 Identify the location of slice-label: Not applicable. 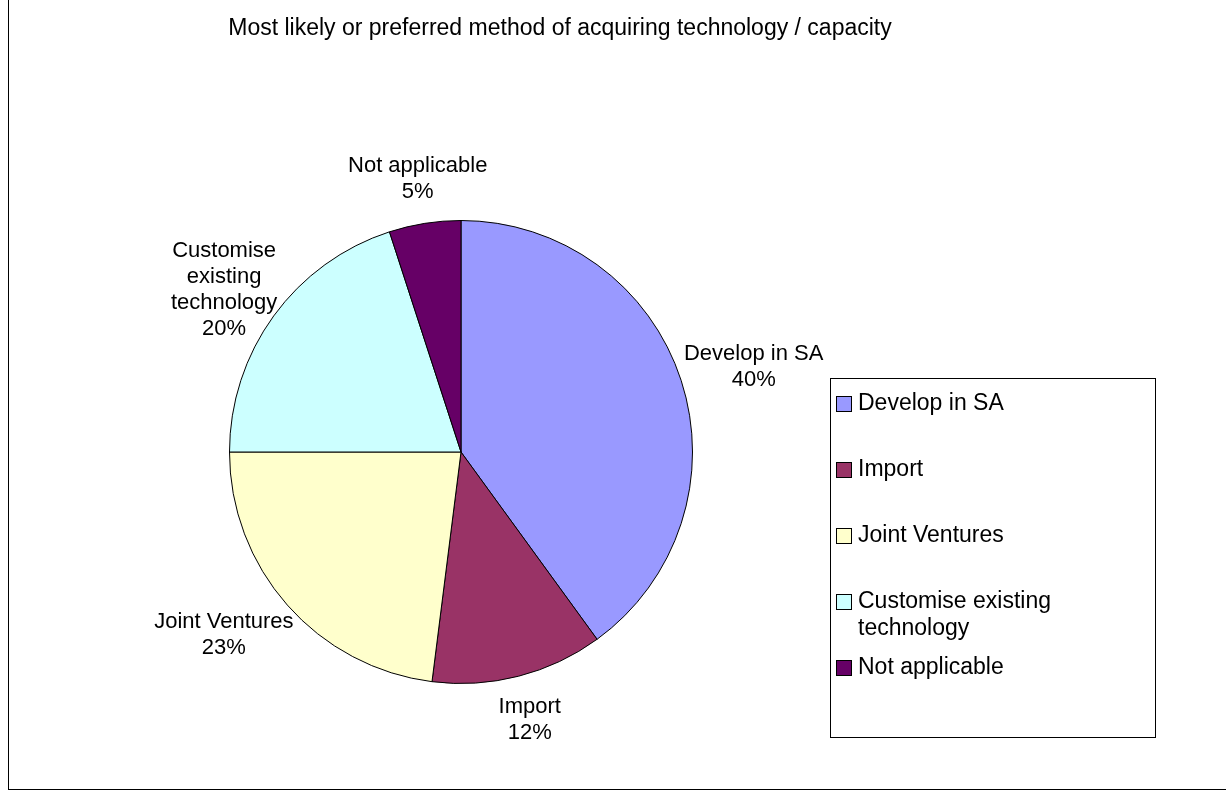
(418, 164).